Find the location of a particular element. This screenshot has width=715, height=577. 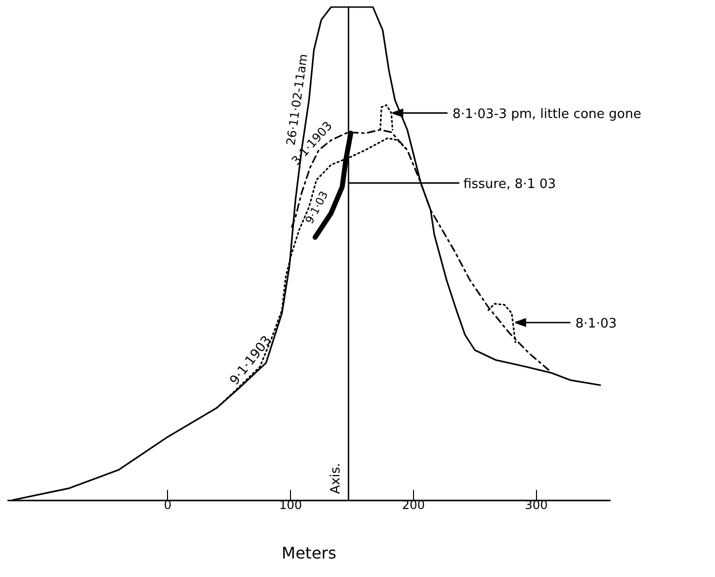

annotation: fissure, 8·1 03 is located at coordinates (509, 184).